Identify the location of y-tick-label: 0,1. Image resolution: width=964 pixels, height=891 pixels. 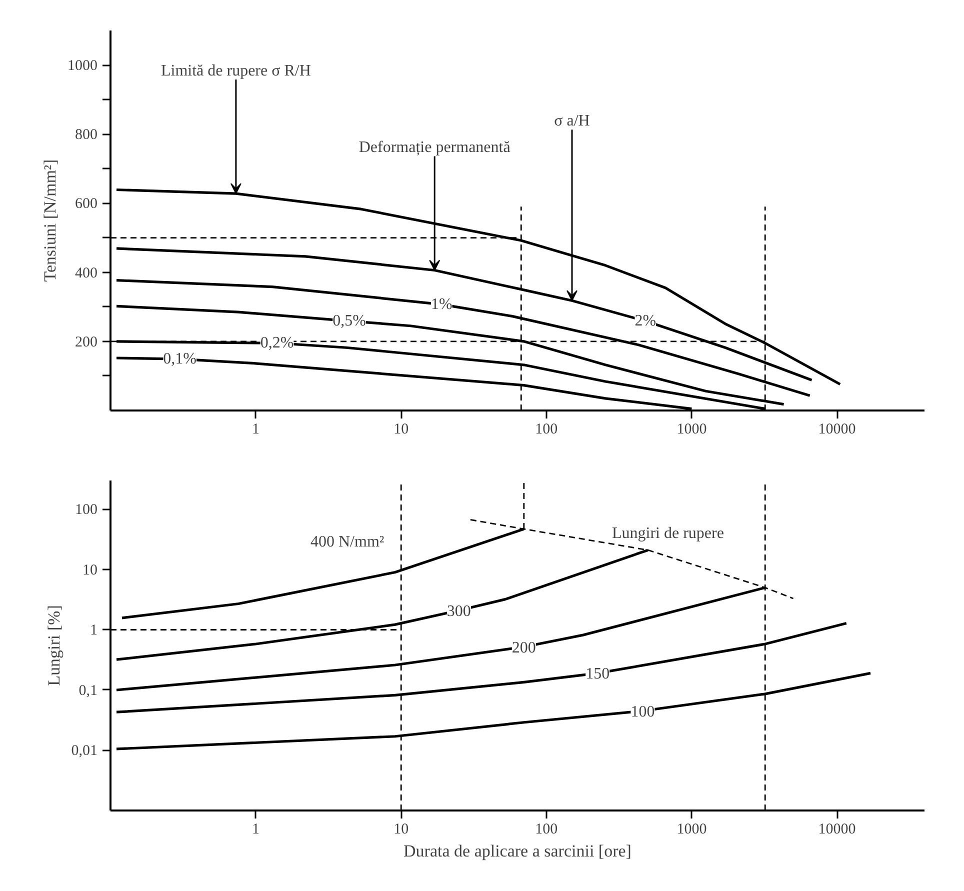
(88, 691).